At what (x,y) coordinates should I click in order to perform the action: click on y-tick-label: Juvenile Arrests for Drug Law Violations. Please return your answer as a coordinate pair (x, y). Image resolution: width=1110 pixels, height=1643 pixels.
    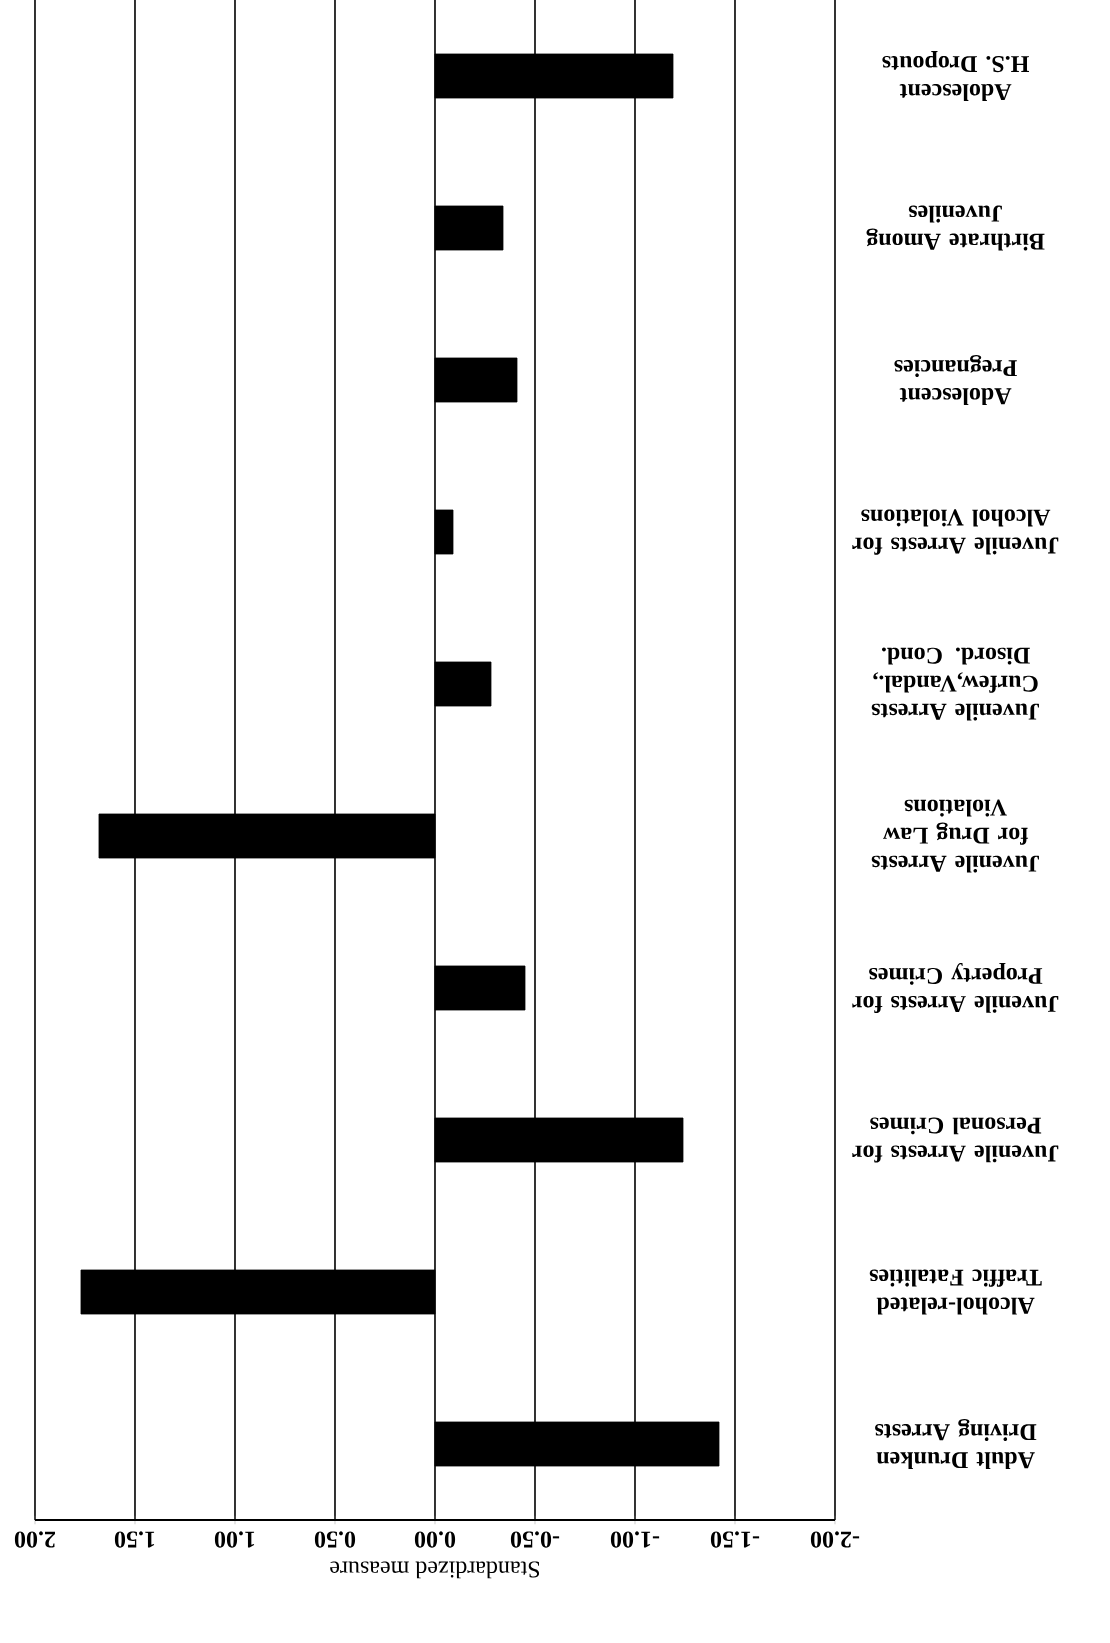
    Looking at the image, I should click on (955, 836).